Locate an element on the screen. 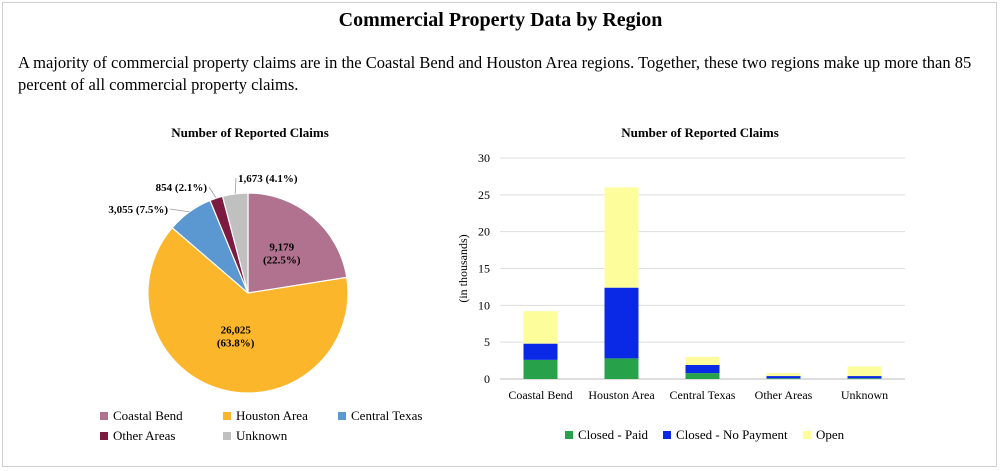 The image size is (1001, 471). pie-legend-item: Coastal Bend is located at coordinates (141, 416).